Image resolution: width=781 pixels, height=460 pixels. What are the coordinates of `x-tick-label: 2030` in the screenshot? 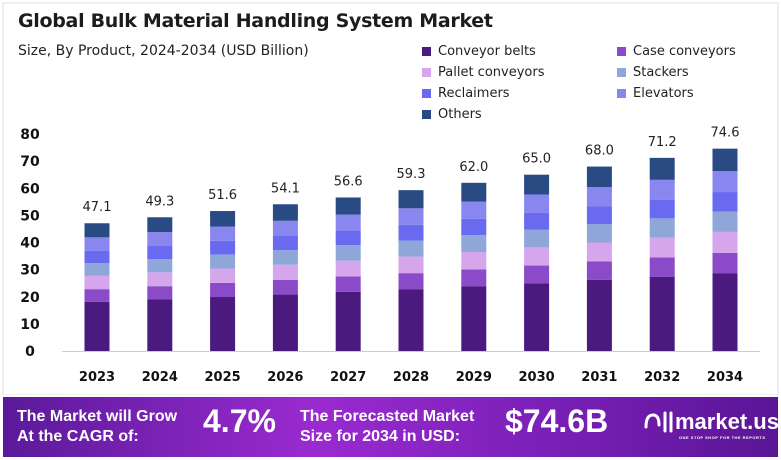 It's located at (537, 377).